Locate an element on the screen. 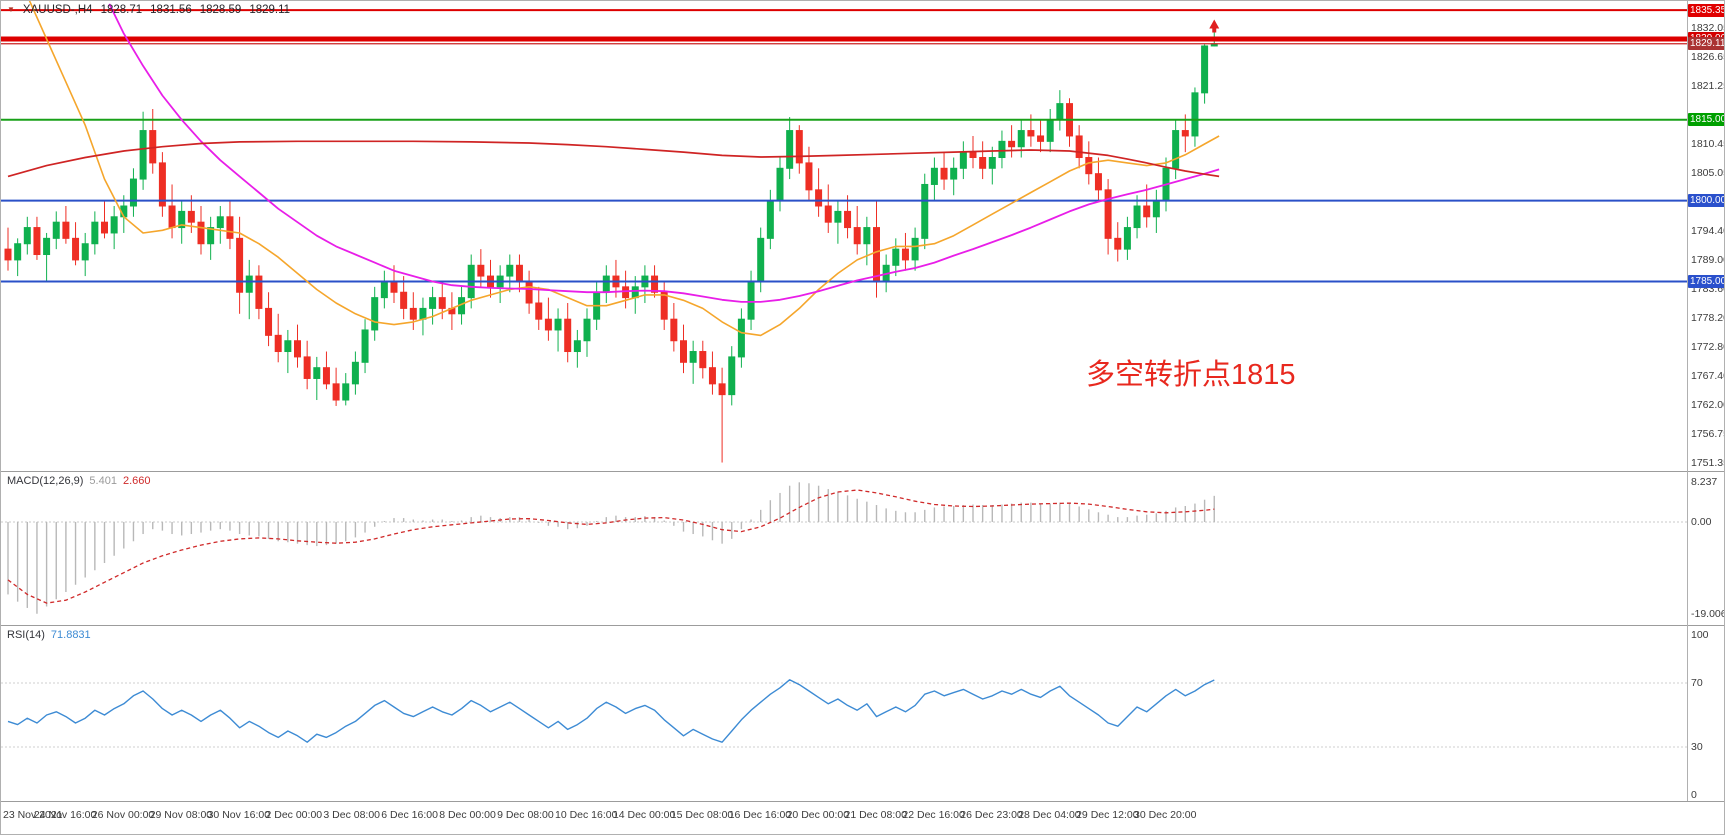 This screenshot has width=1725, height=835. price-tag: 1800.00 is located at coordinates (1706, 201).